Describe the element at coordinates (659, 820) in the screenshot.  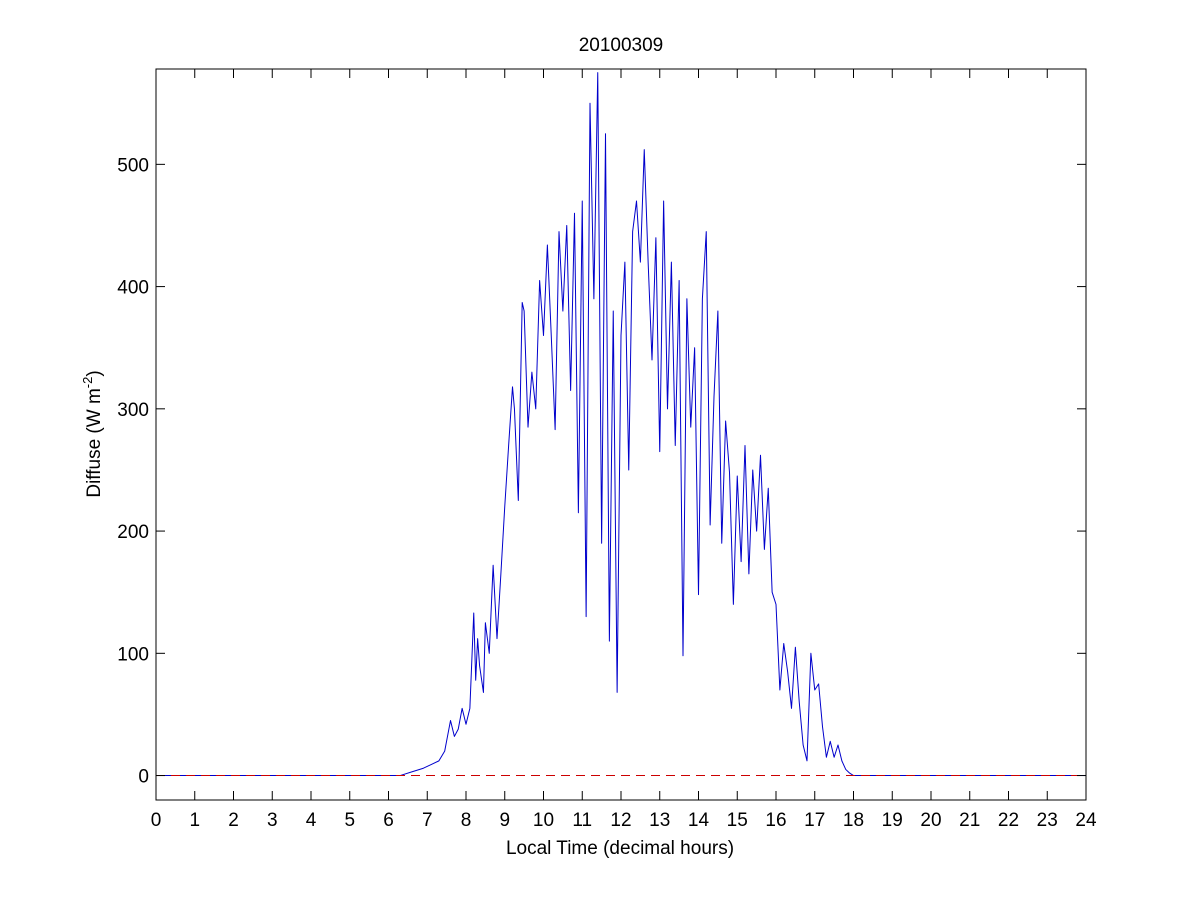
I see `x-tick-label: 13` at that location.